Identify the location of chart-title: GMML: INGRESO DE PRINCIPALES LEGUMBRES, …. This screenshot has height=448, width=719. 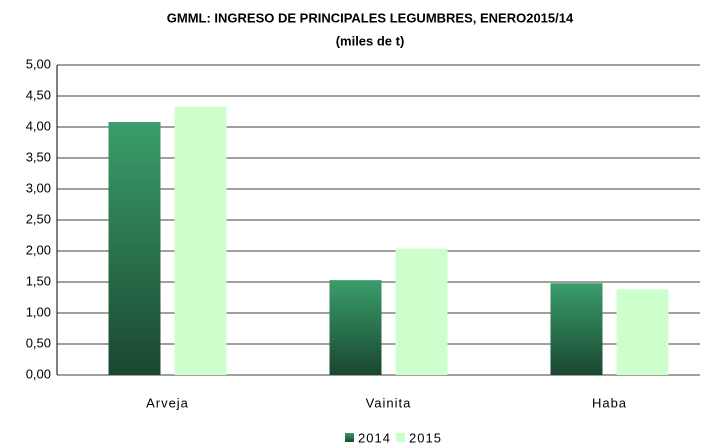
(370, 17).